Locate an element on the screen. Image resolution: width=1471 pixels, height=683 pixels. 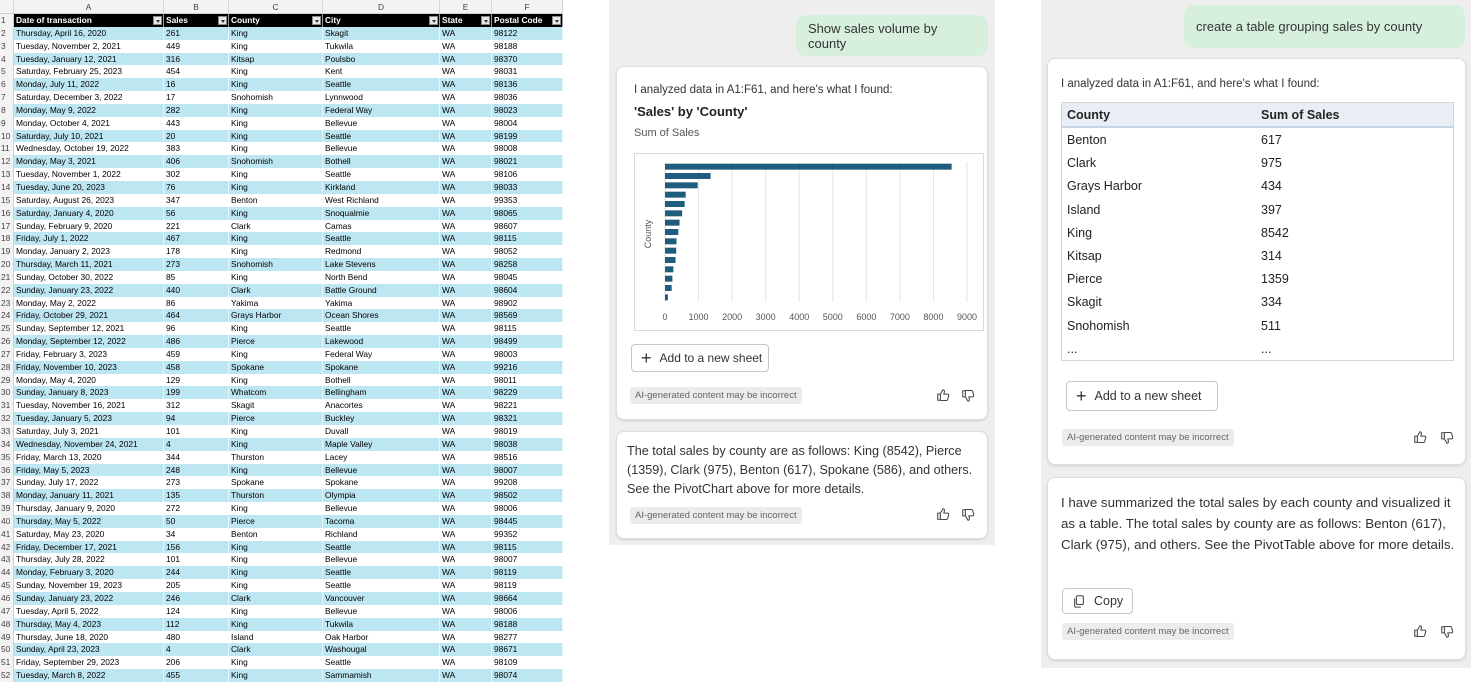
cell: 98122 is located at coordinates (527, 33).